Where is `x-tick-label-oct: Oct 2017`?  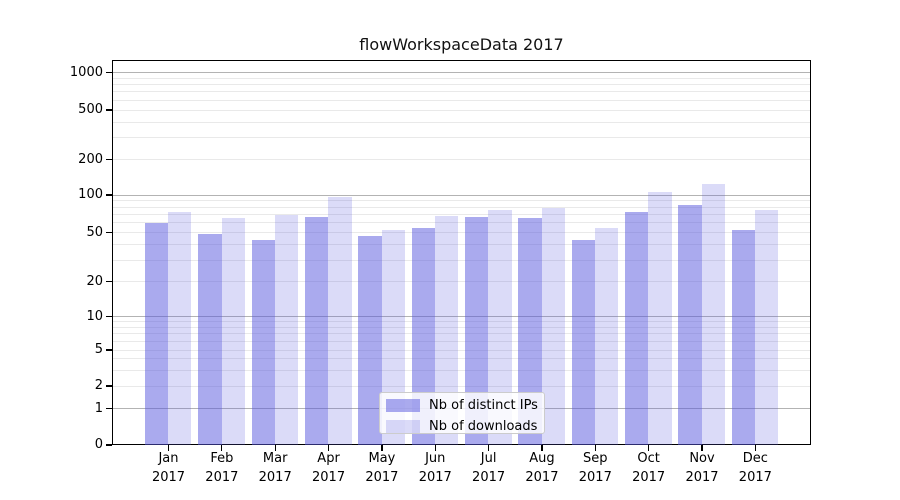
x-tick-label-oct: Oct 2017 is located at coordinates (649, 468).